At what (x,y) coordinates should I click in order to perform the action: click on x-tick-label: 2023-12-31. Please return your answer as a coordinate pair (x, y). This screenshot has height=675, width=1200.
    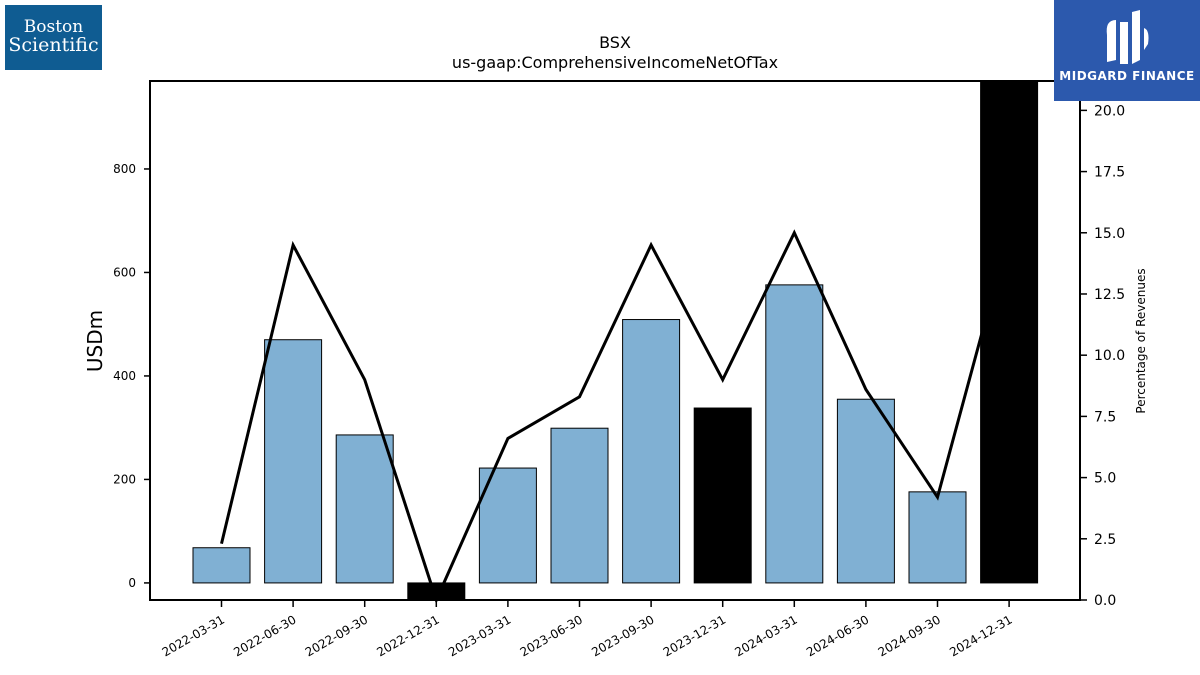
    Looking at the image, I should click on (694, 635).